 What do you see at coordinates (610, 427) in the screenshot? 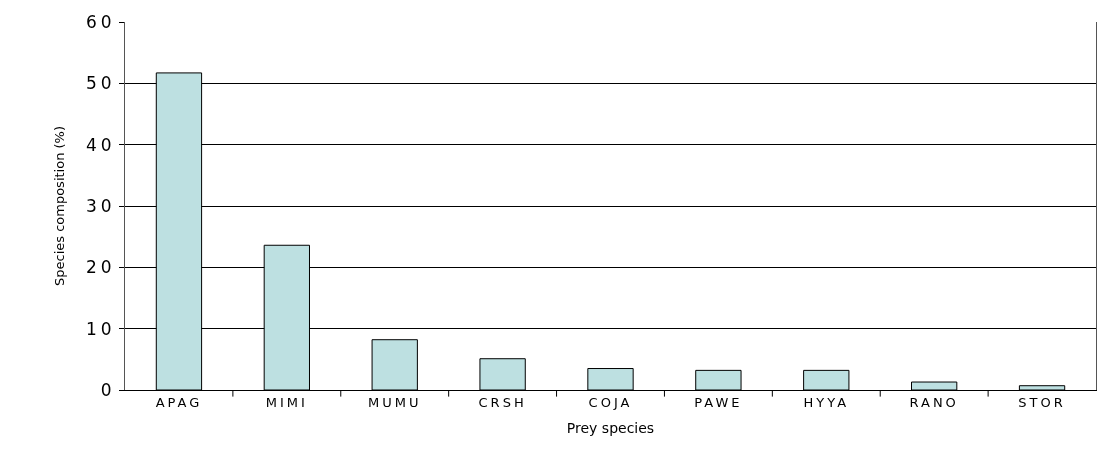
I see `x-axis-title: Prey species` at bounding box center [610, 427].